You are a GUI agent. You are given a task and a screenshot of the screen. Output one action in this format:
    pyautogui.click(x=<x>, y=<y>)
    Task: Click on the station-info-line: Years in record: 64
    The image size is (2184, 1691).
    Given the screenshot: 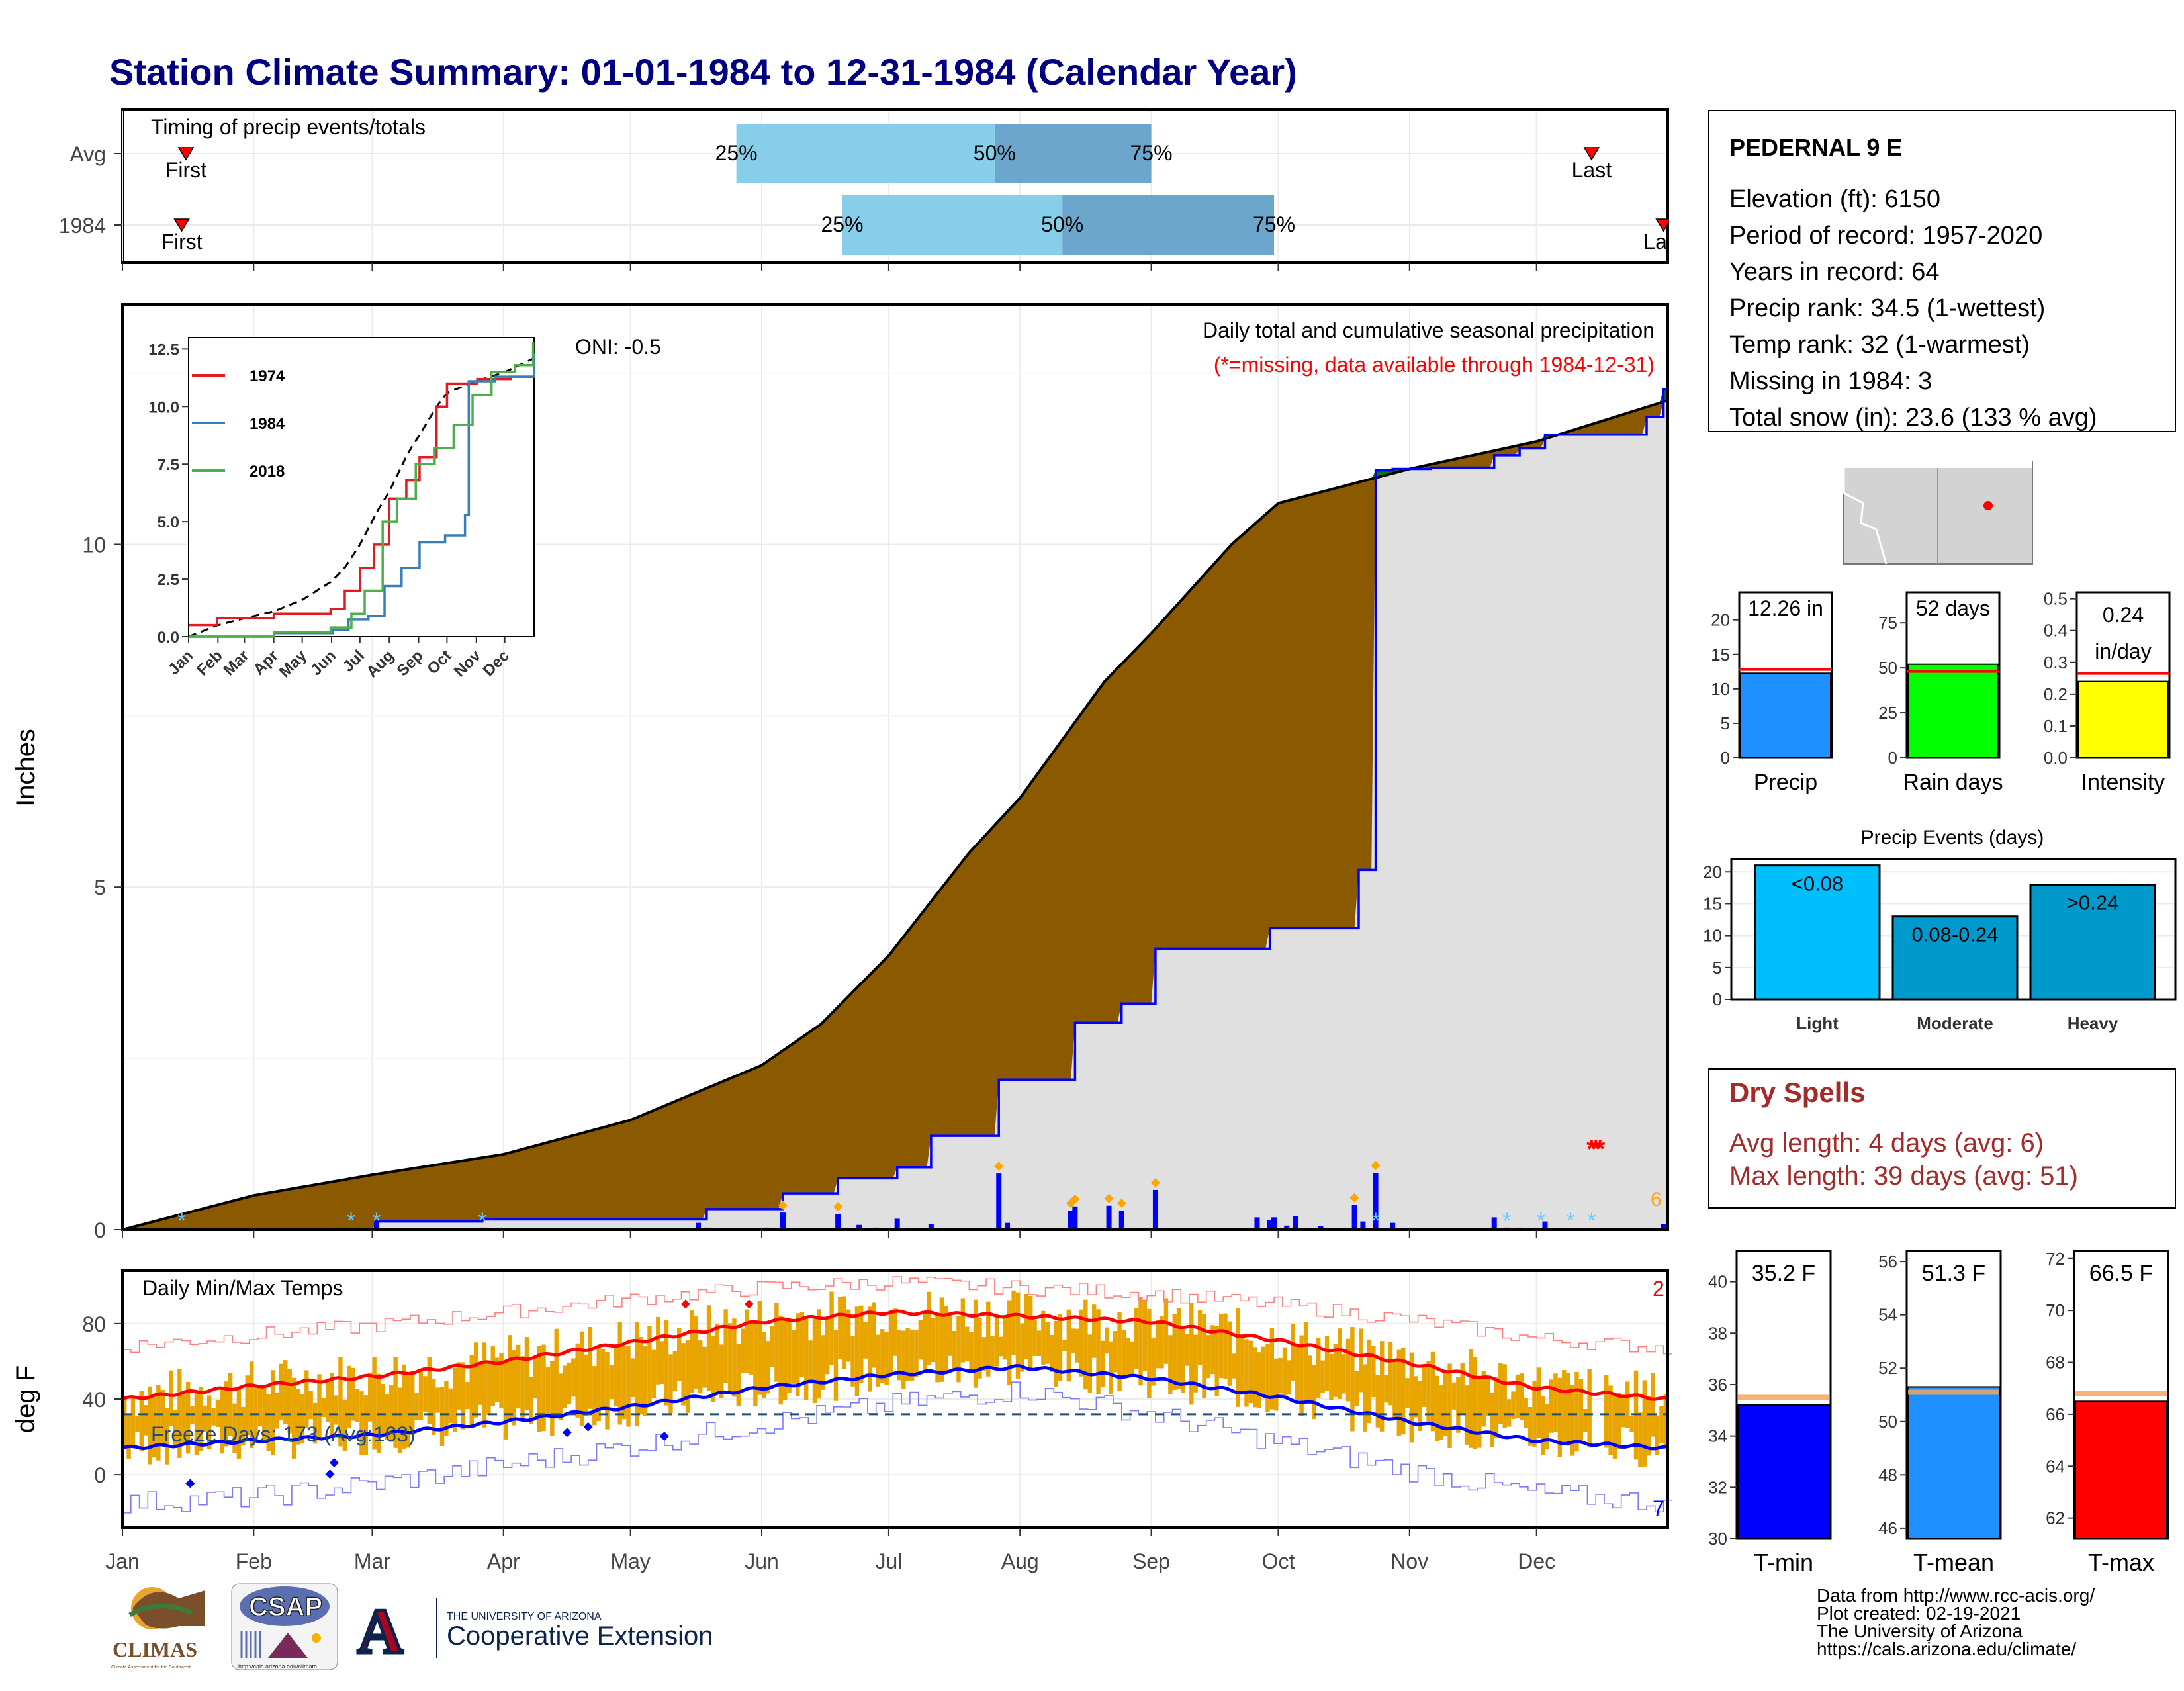 What is the action you would take?
    pyautogui.click(x=1834, y=272)
    